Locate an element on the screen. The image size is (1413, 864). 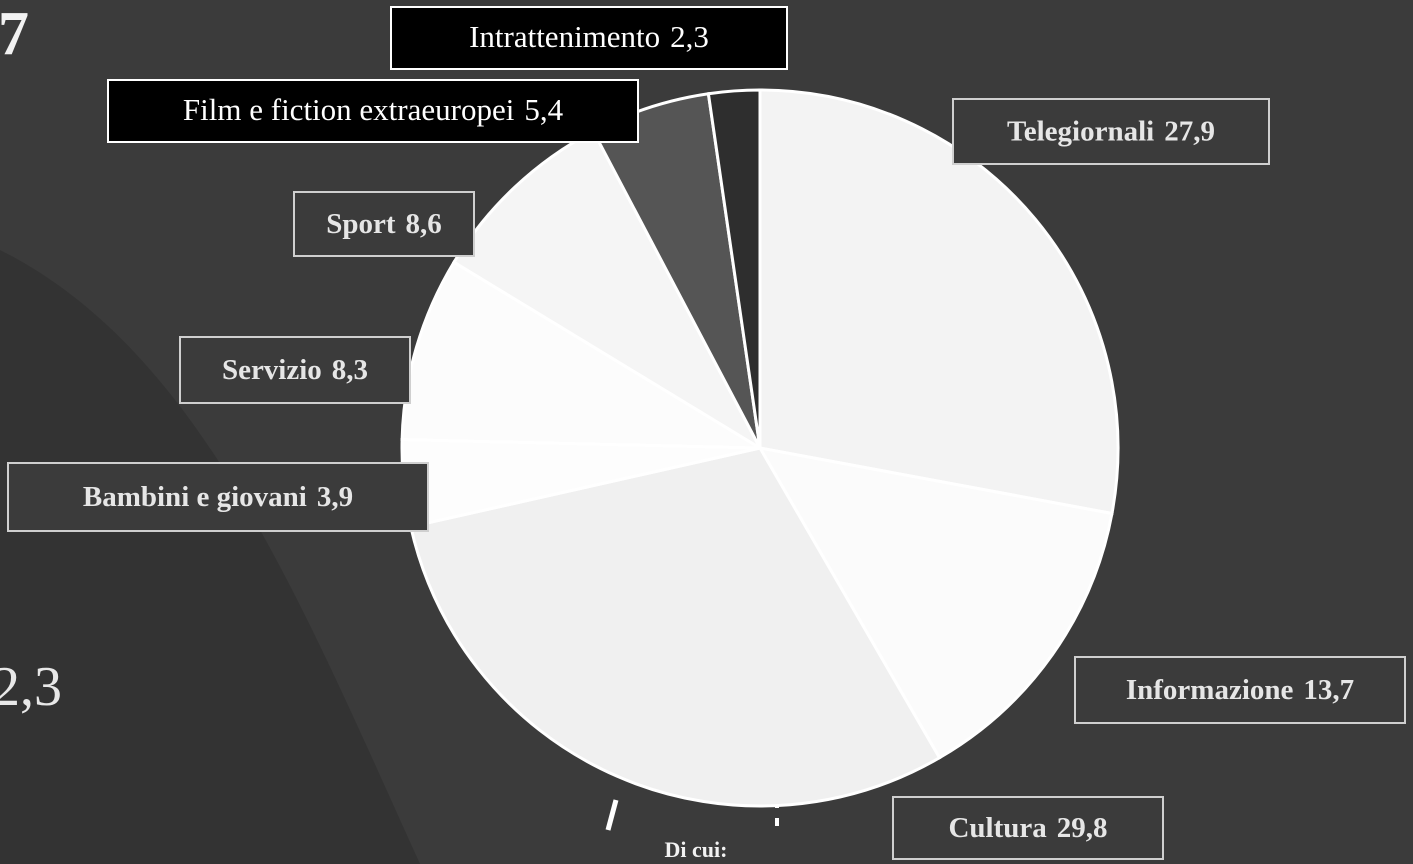
slice-label: Intrattenimento 2,3 is located at coordinates (589, 36).